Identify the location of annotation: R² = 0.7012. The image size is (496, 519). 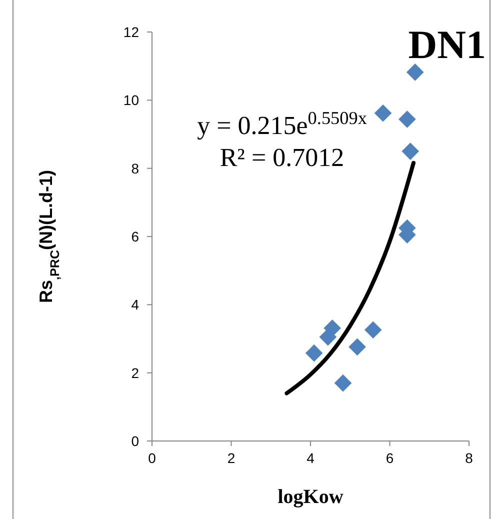
(282, 157).